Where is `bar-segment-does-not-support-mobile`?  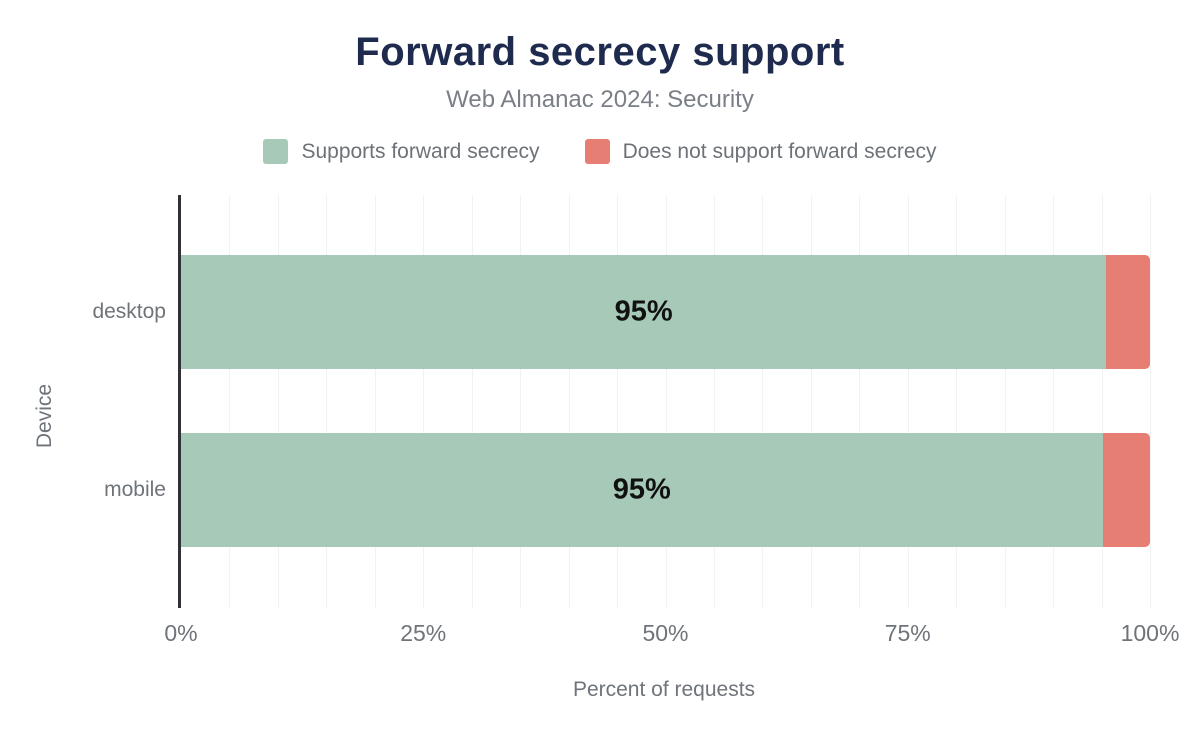
bar-segment-does-not-support-mobile is located at coordinates (1126, 490).